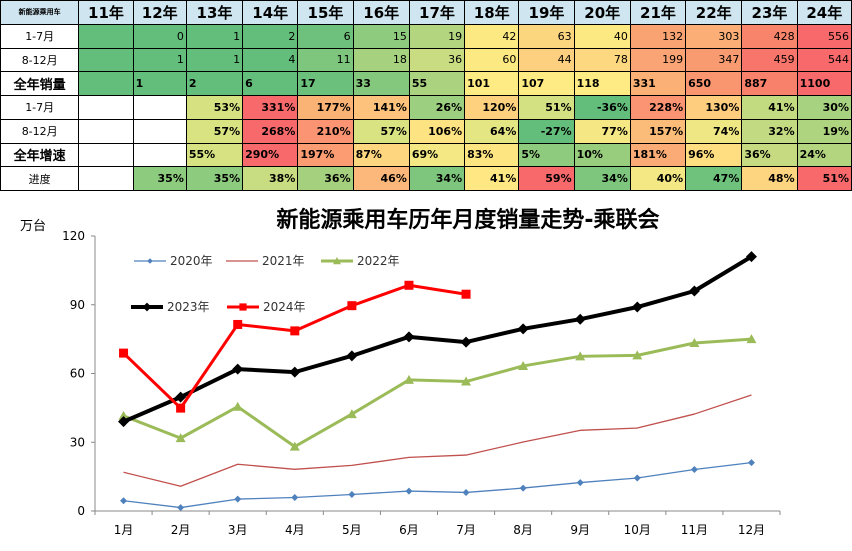  What do you see at coordinates (295, 346) in the screenshot?
I see `series-2024年` at bounding box center [295, 346].